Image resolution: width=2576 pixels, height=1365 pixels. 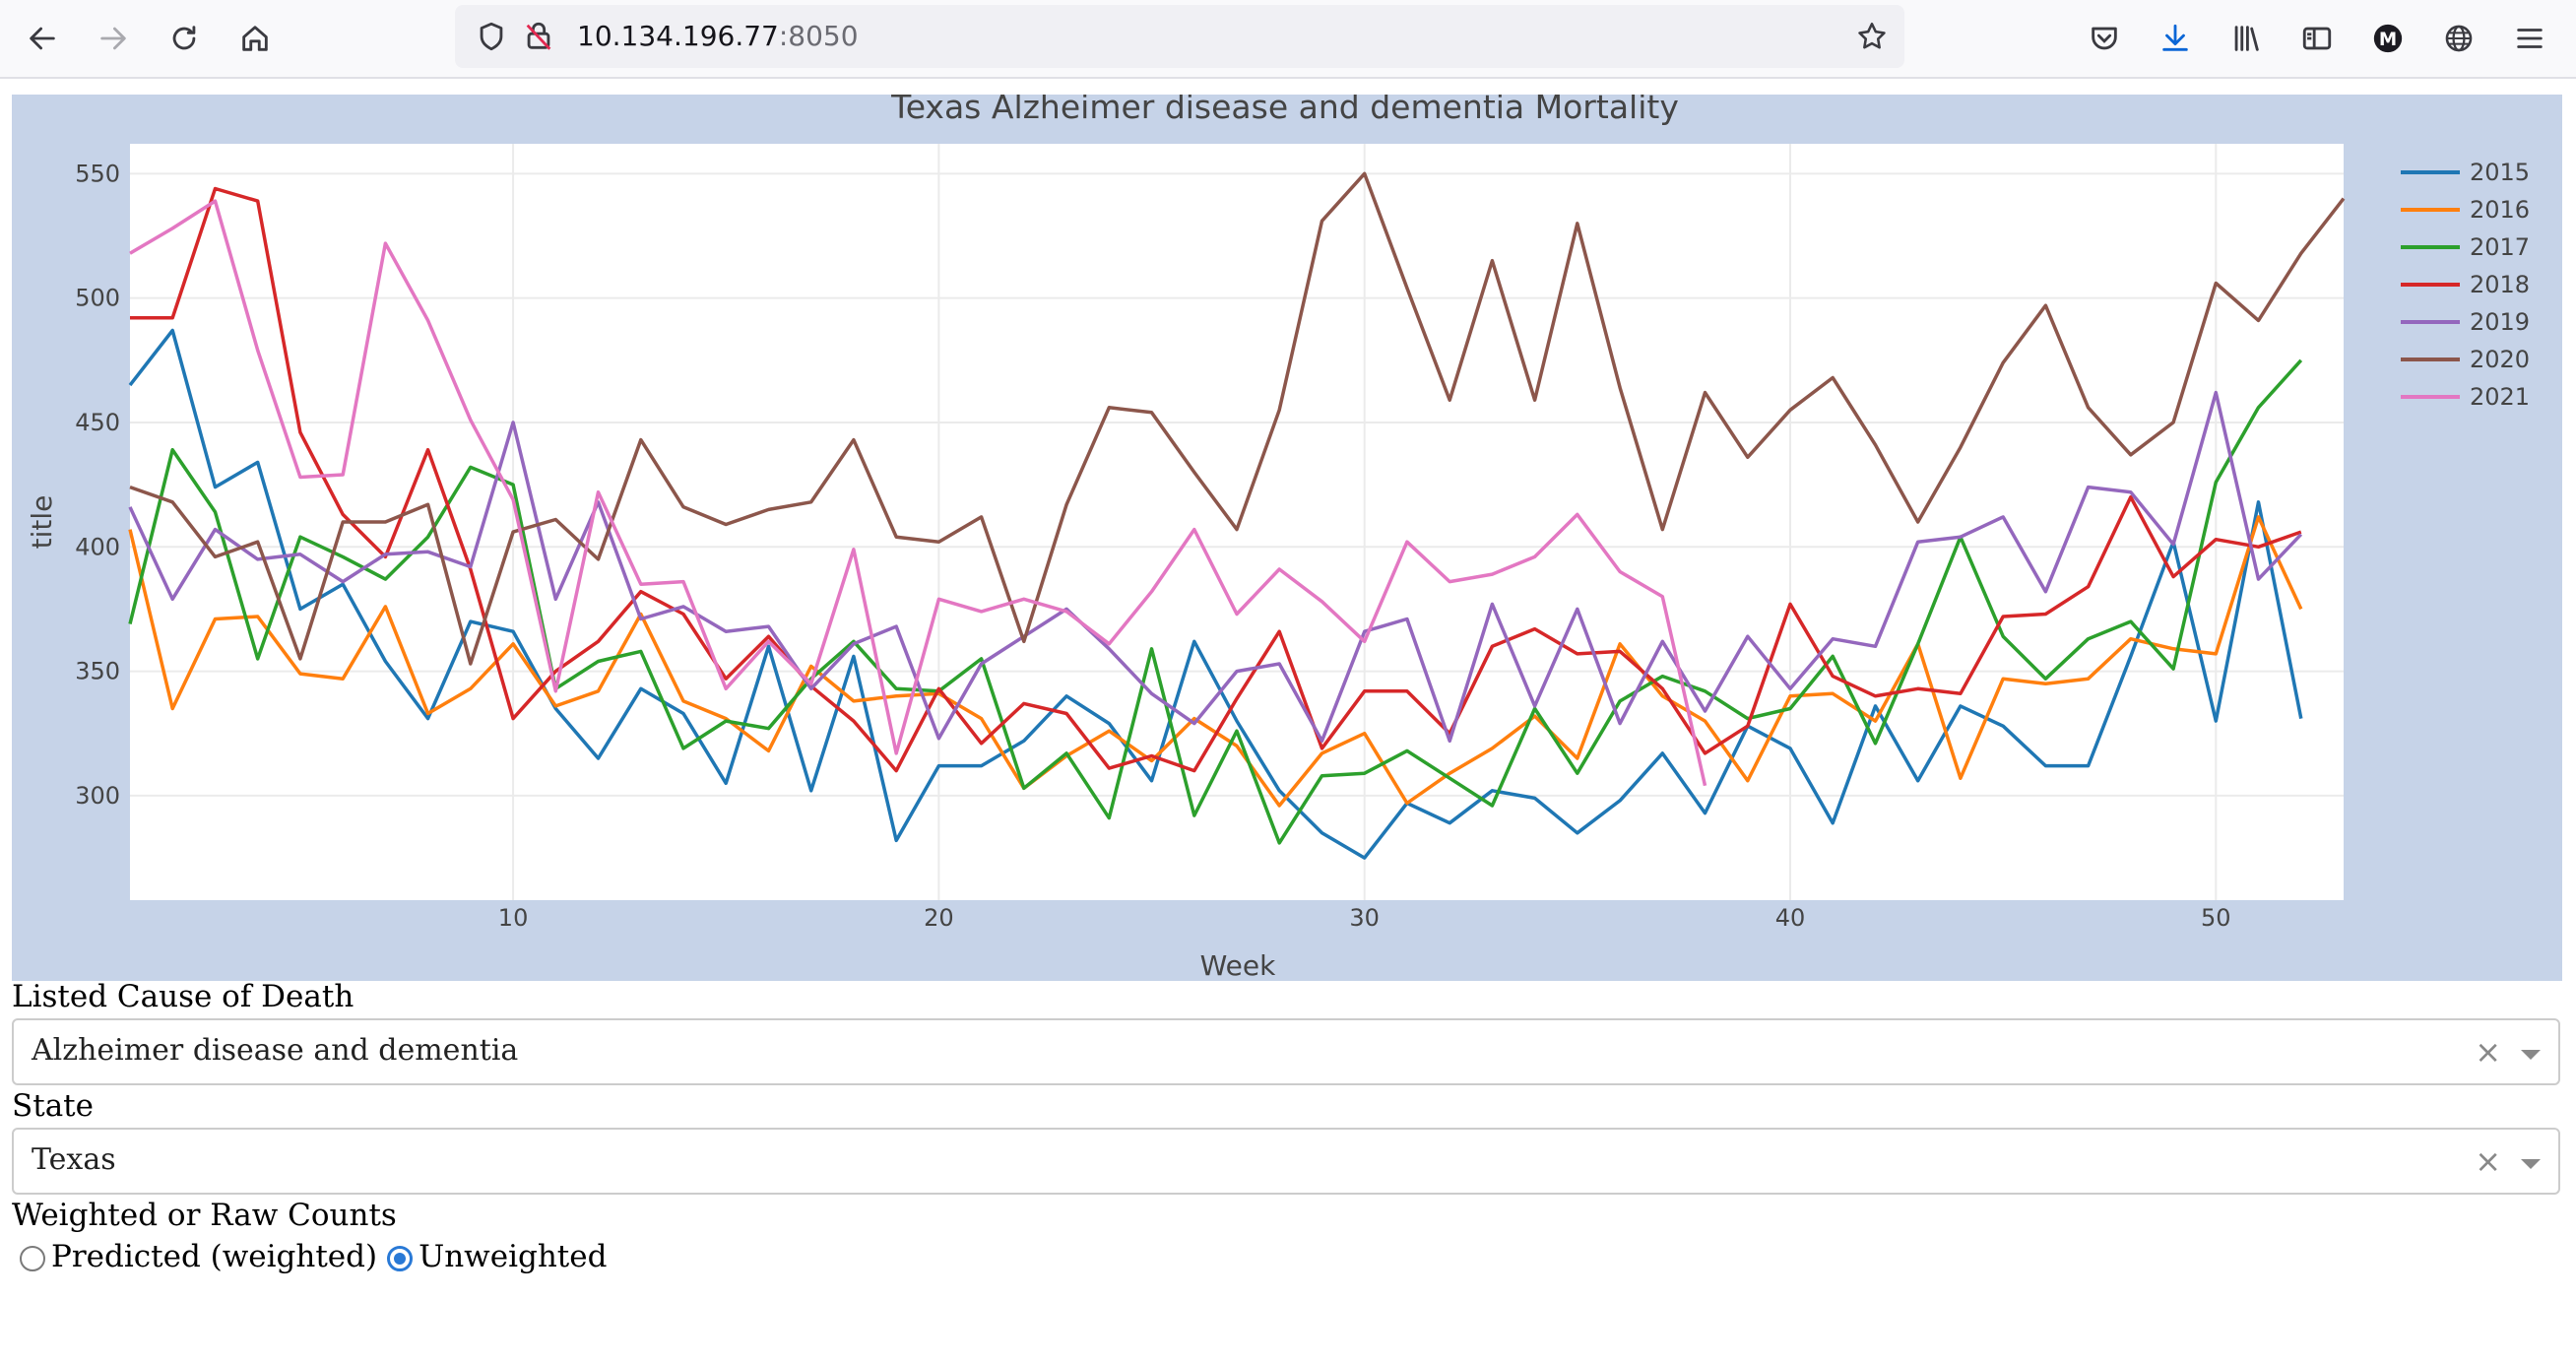 I want to click on legend-item-2019: 2019, so click(x=2465, y=322).